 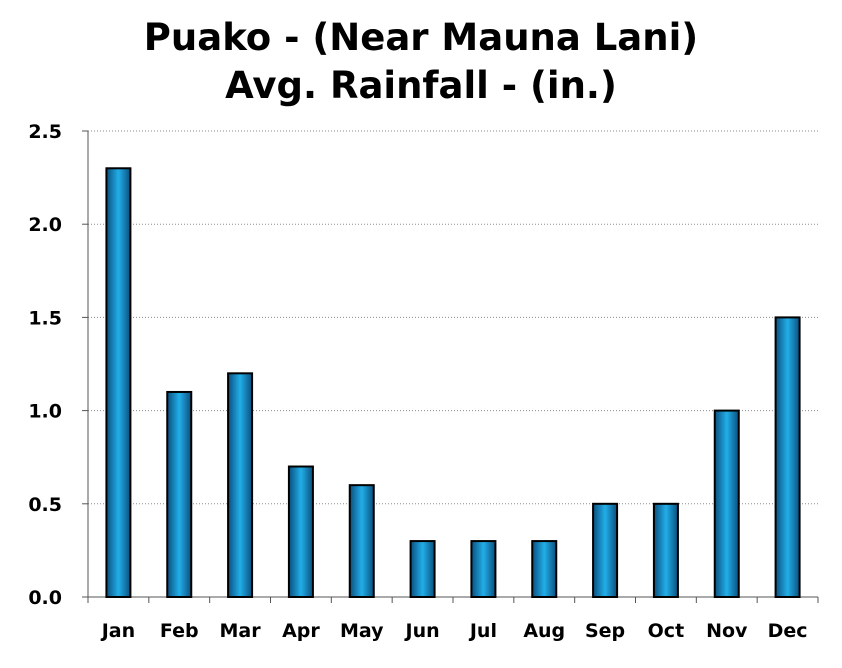 What do you see at coordinates (605, 631) in the screenshot?
I see `x-tick-label-sep: Sep` at bounding box center [605, 631].